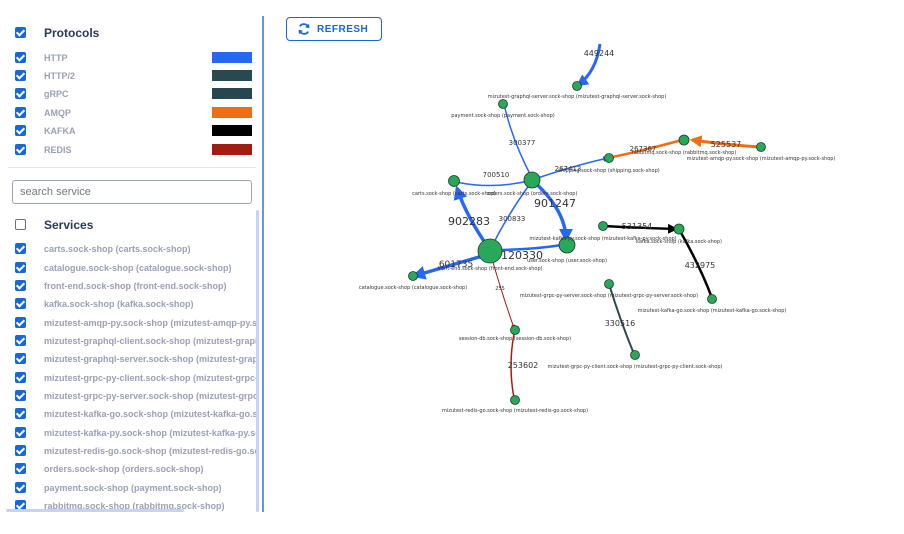 Image resolution: width=904 pixels, height=534 pixels. Describe the element at coordinates (95, 510) in the screenshot. I see `services-horizontal-scrollbar` at that location.